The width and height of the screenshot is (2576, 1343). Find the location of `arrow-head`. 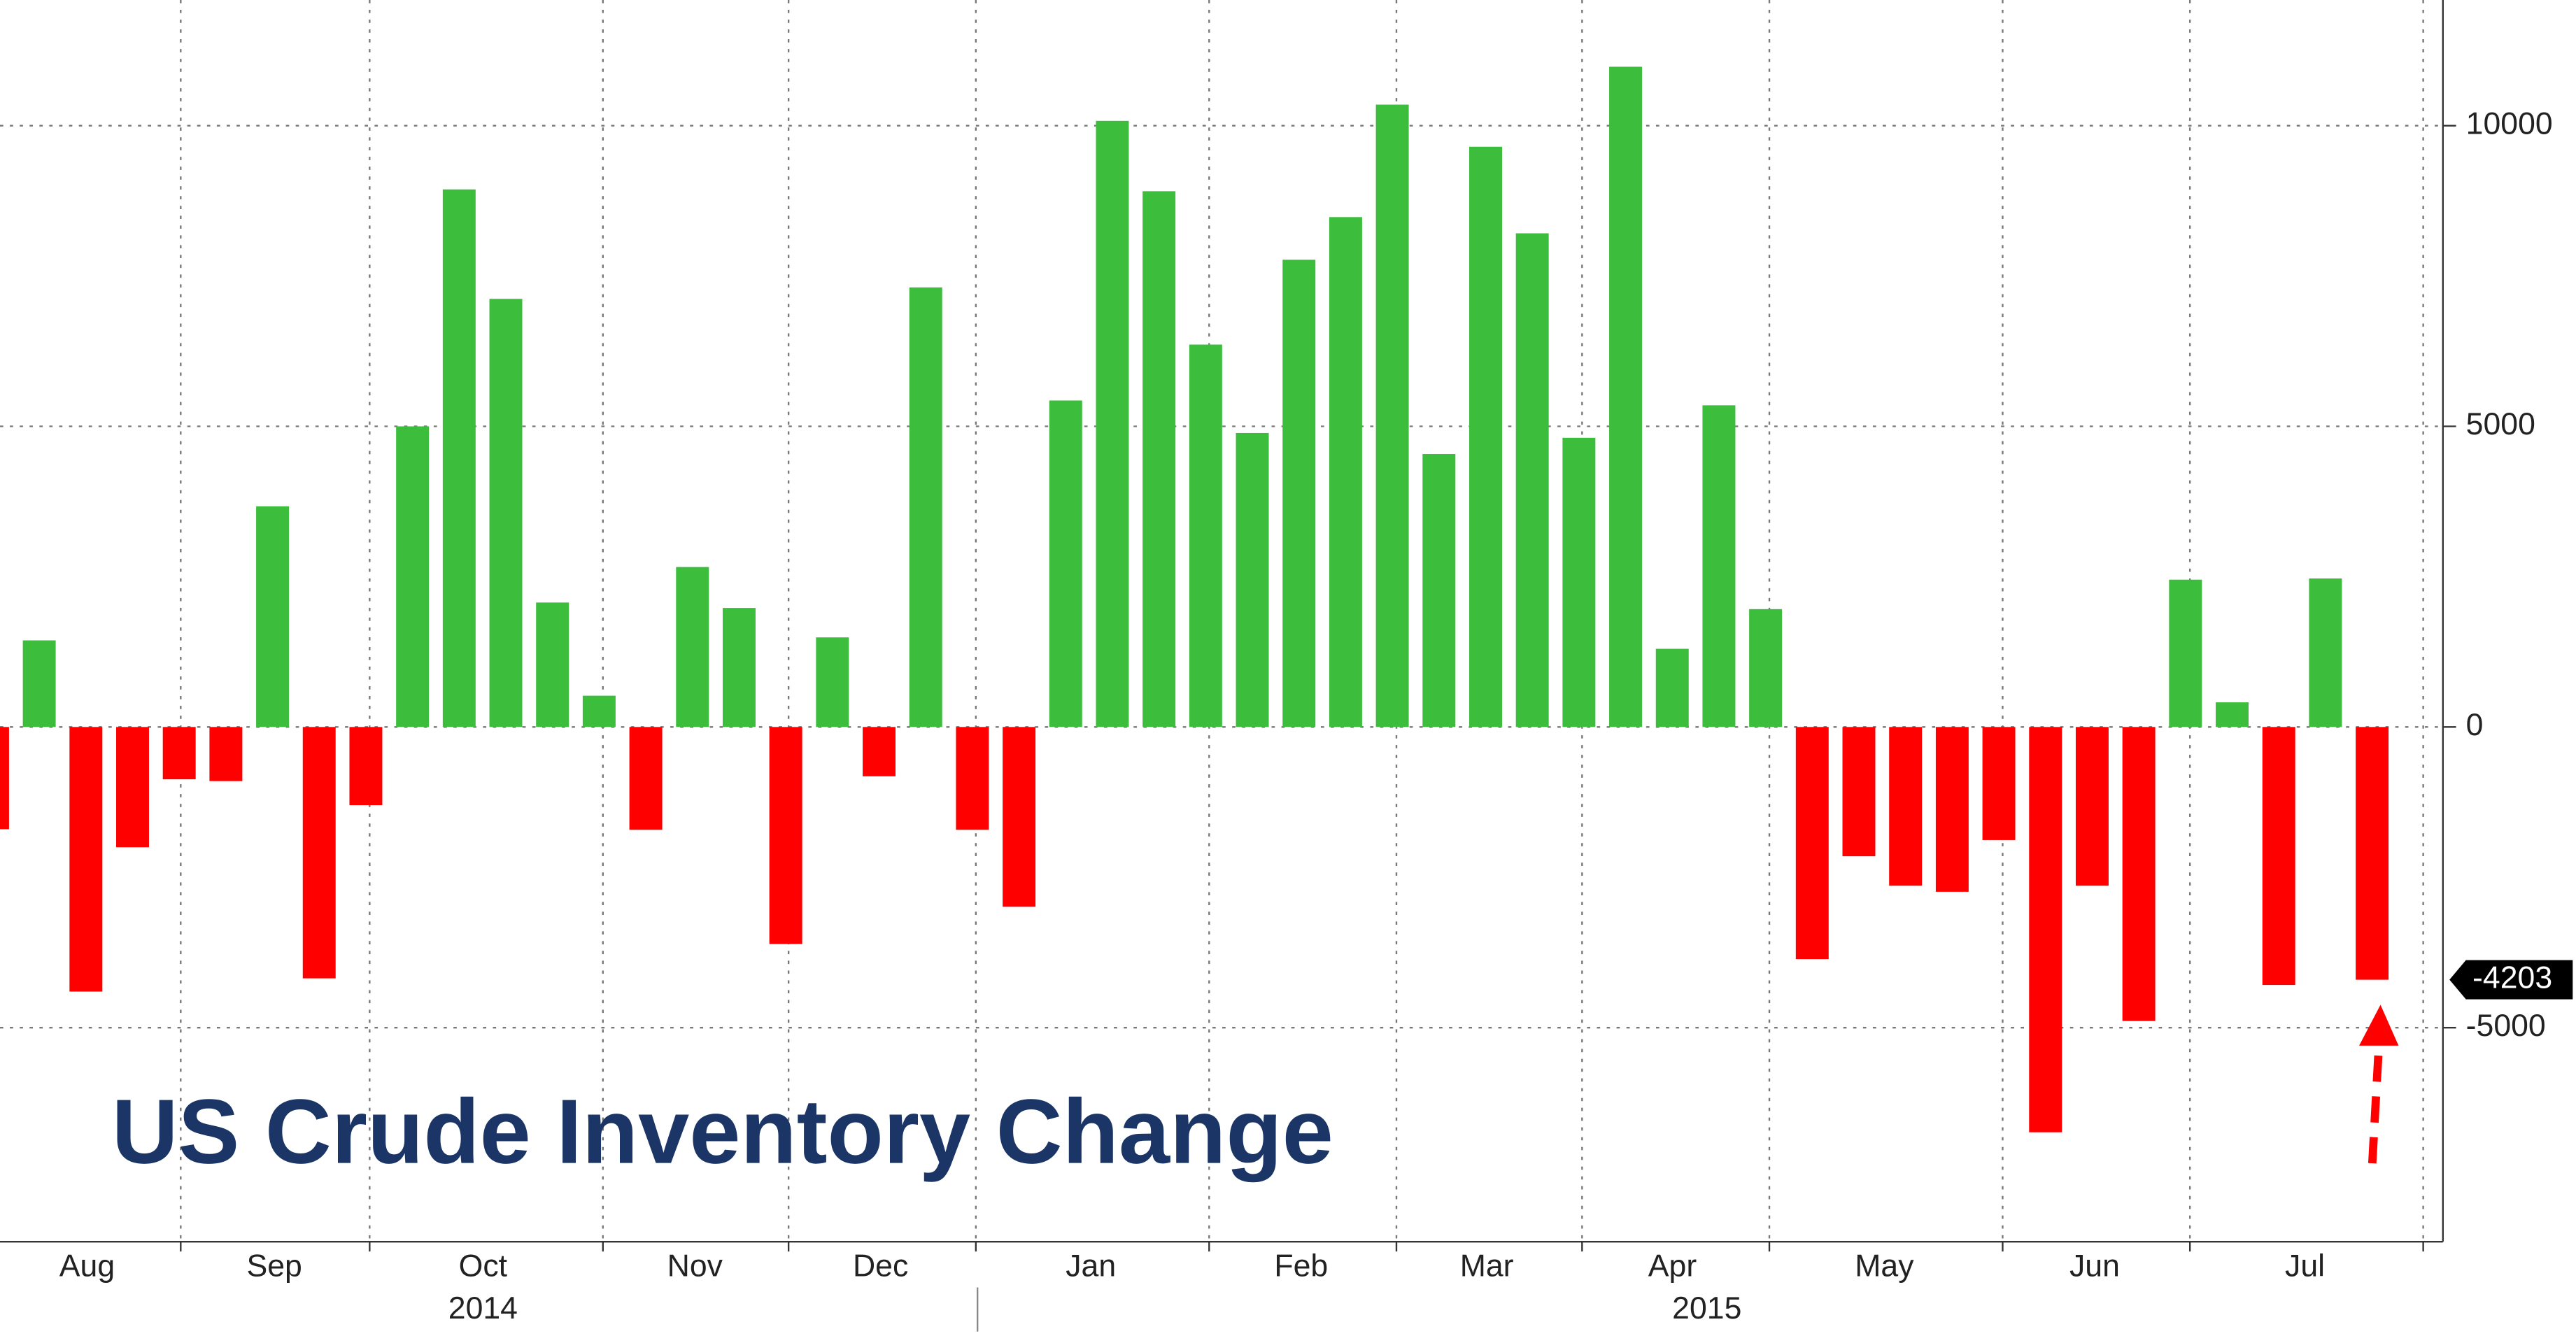

arrow-head is located at coordinates (2379, 1025).